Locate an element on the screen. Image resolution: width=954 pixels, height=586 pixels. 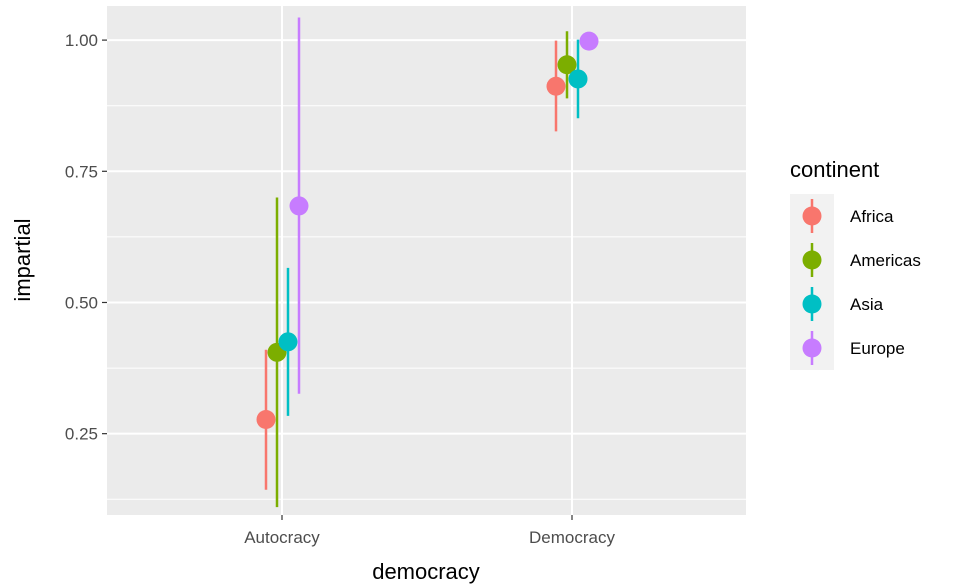
y-tick-label: 1.00 is located at coordinates (81, 40).